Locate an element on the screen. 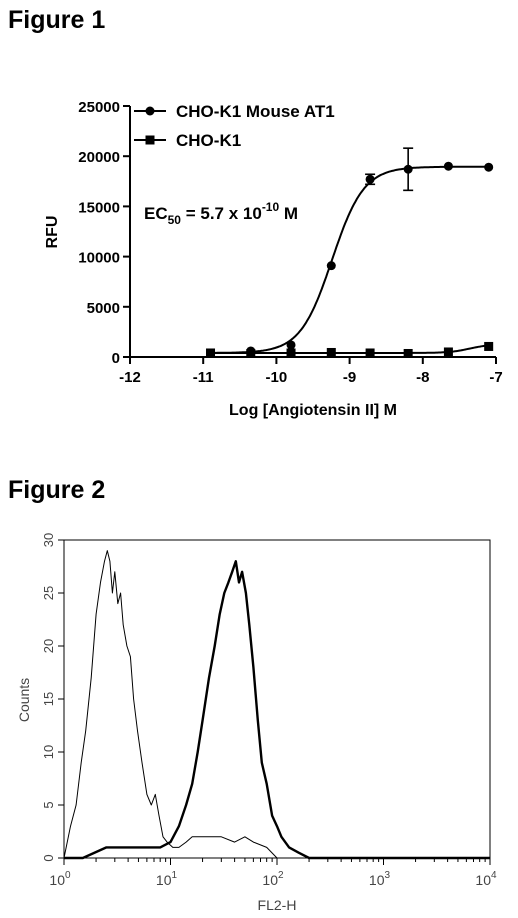 Image resolution: width=518 pixels, height=918 pixels. ec50-subscript: 50 is located at coordinates (175, 220).